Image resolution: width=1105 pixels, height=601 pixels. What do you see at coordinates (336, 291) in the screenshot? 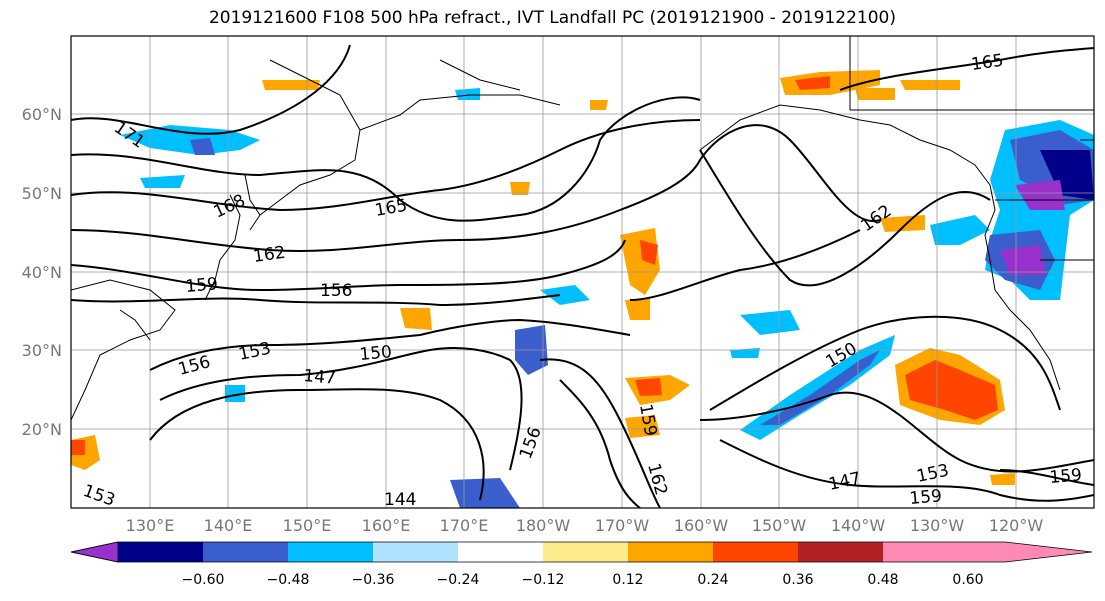
I see `contour-label: 156` at bounding box center [336, 291].